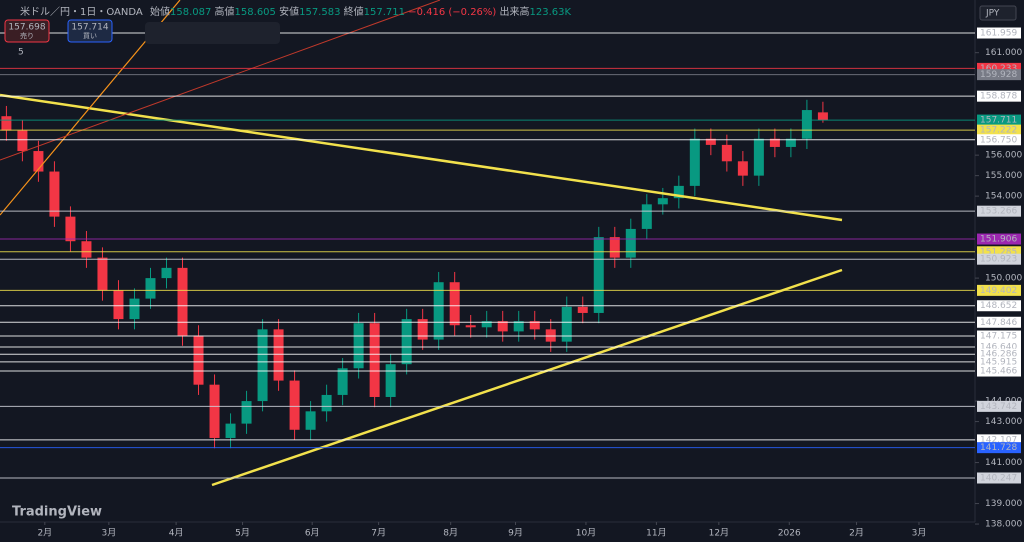 This screenshot has width=1024, height=542. I want to click on level-label: 153.266, so click(998, 212).